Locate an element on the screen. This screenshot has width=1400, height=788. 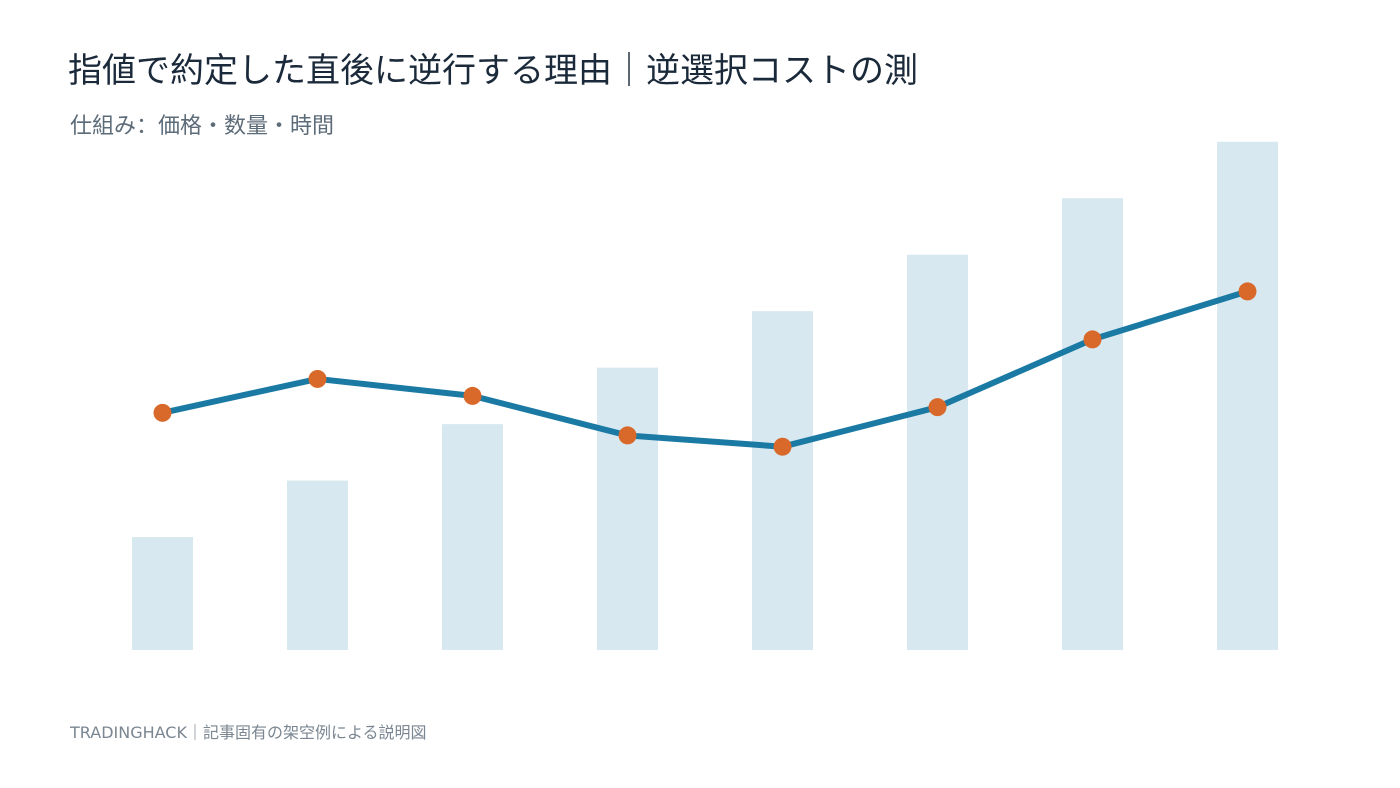
source-footer: TRADINGHACK｜記事固有の架空例による説明図 is located at coordinates (248, 732).